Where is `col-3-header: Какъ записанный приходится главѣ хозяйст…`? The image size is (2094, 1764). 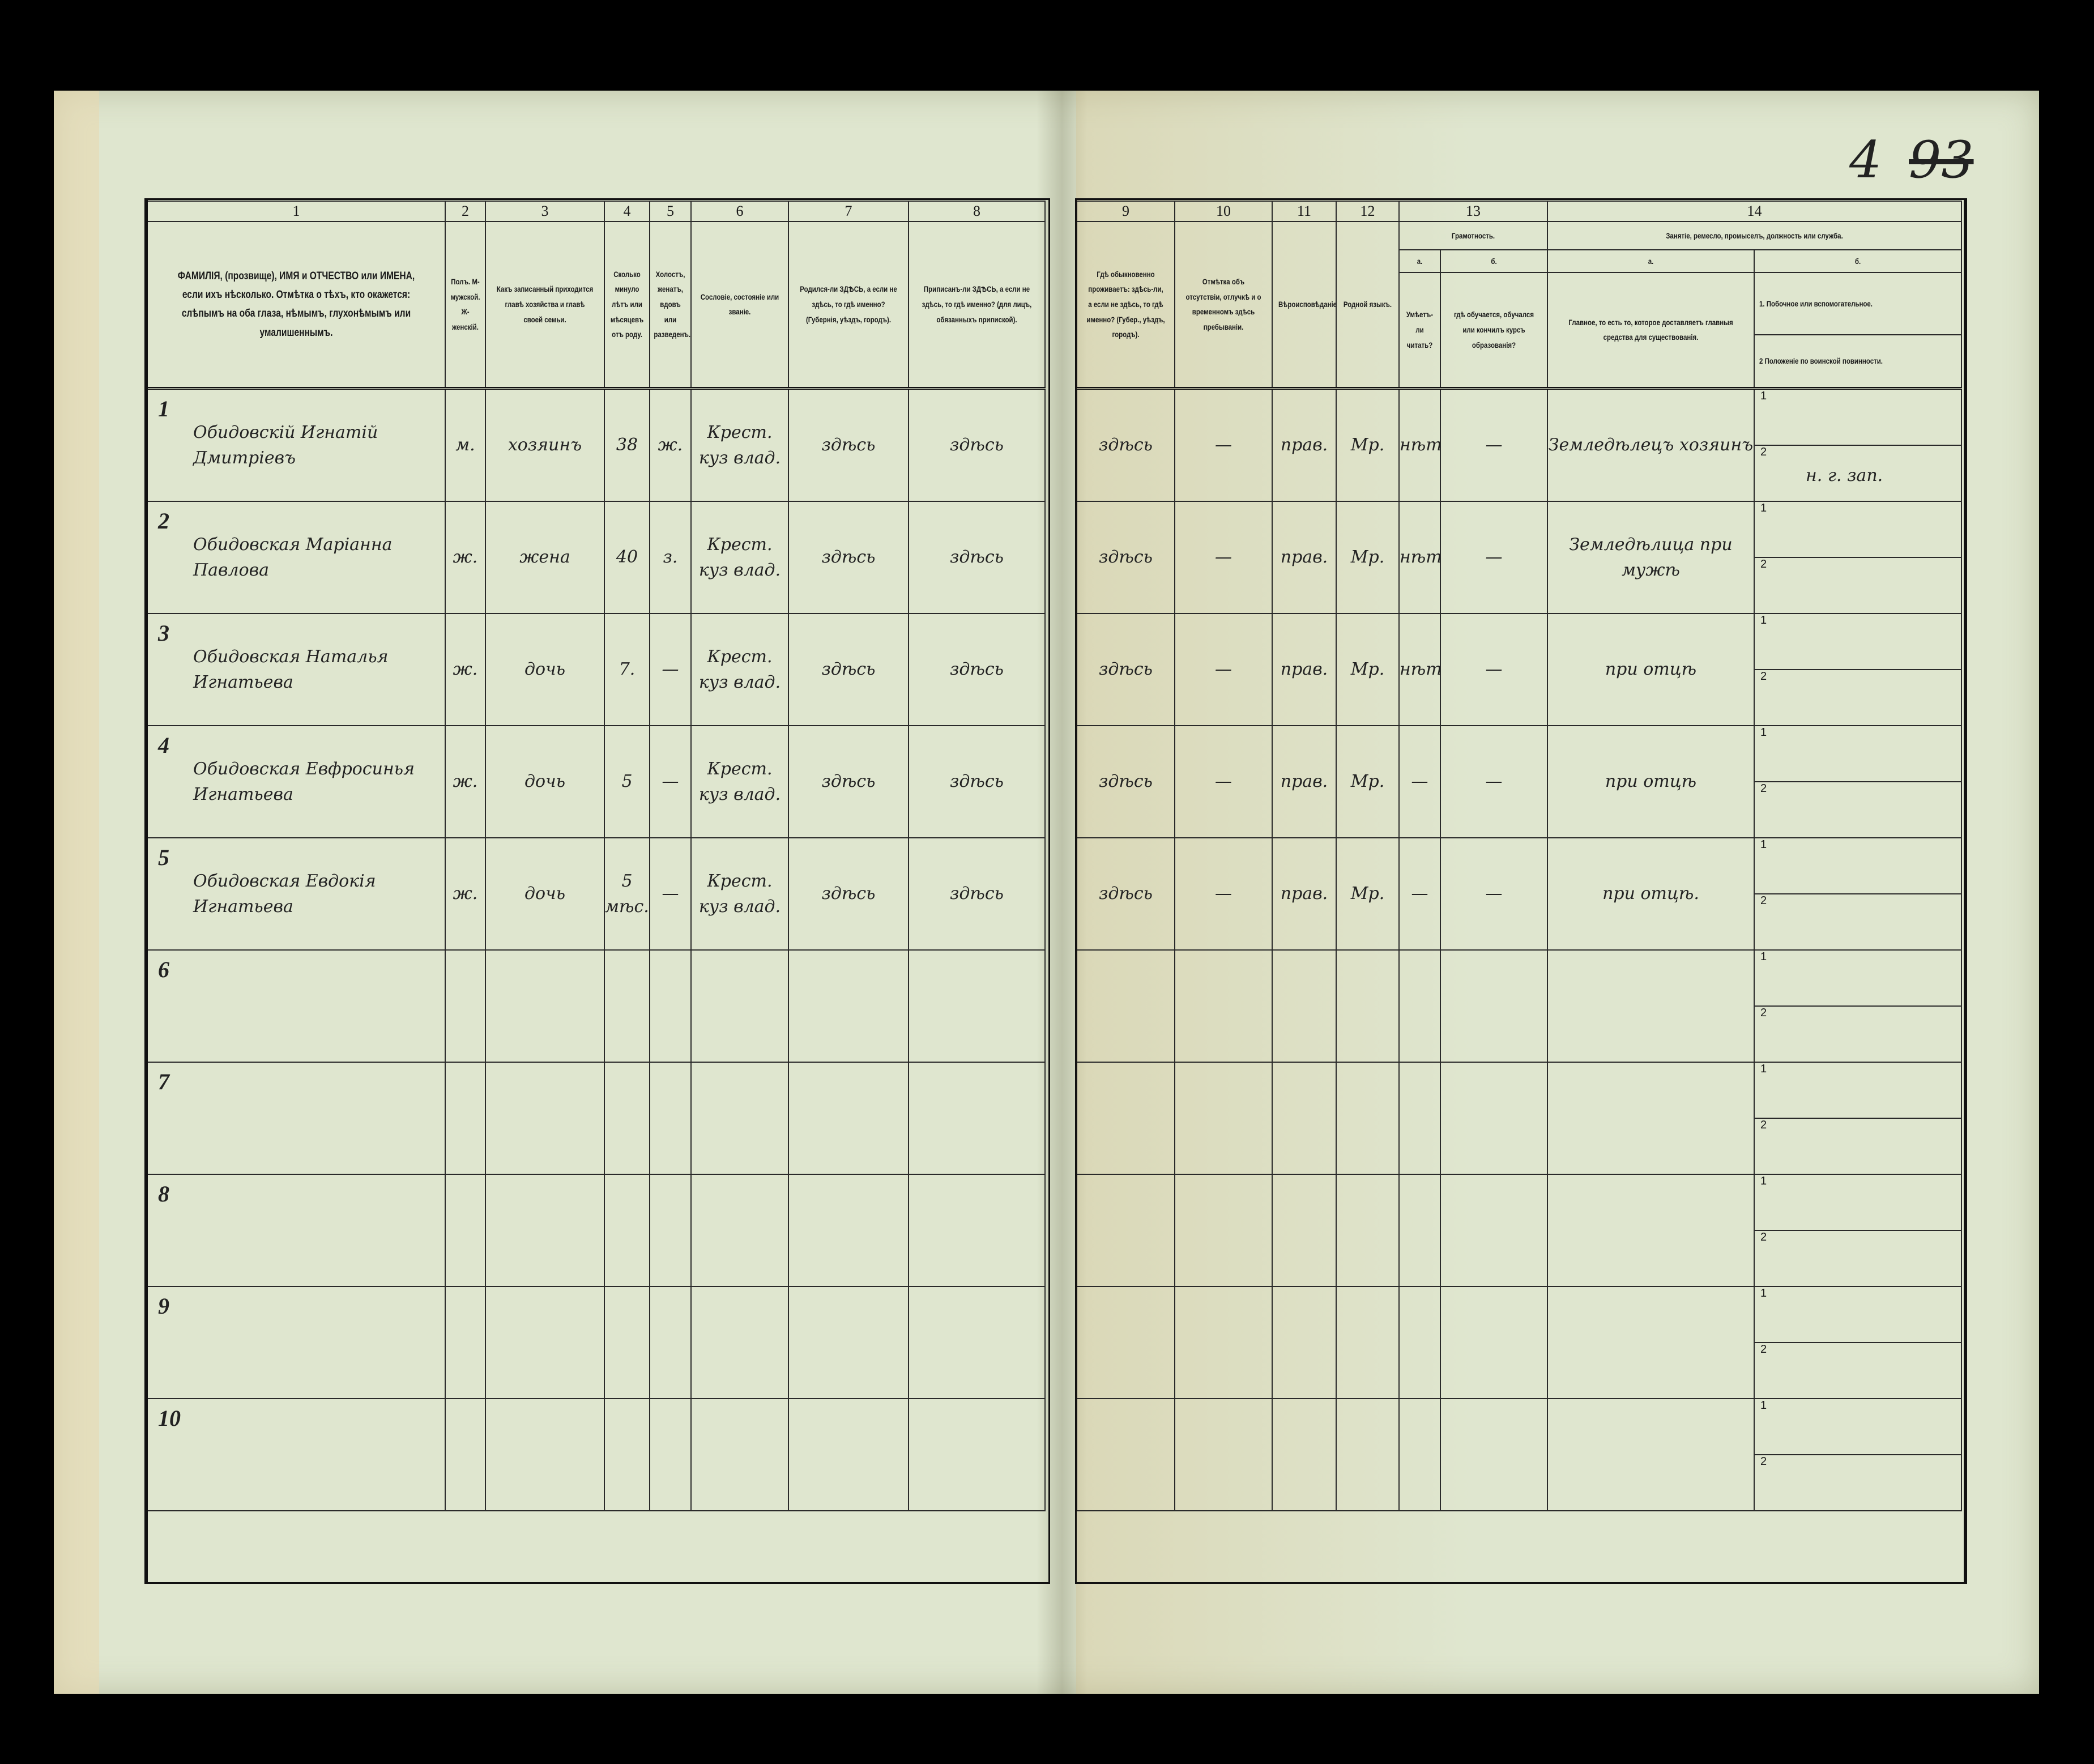
col-3-header: Какъ записанный приходится главѣ хозяйст… is located at coordinates (545, 304).